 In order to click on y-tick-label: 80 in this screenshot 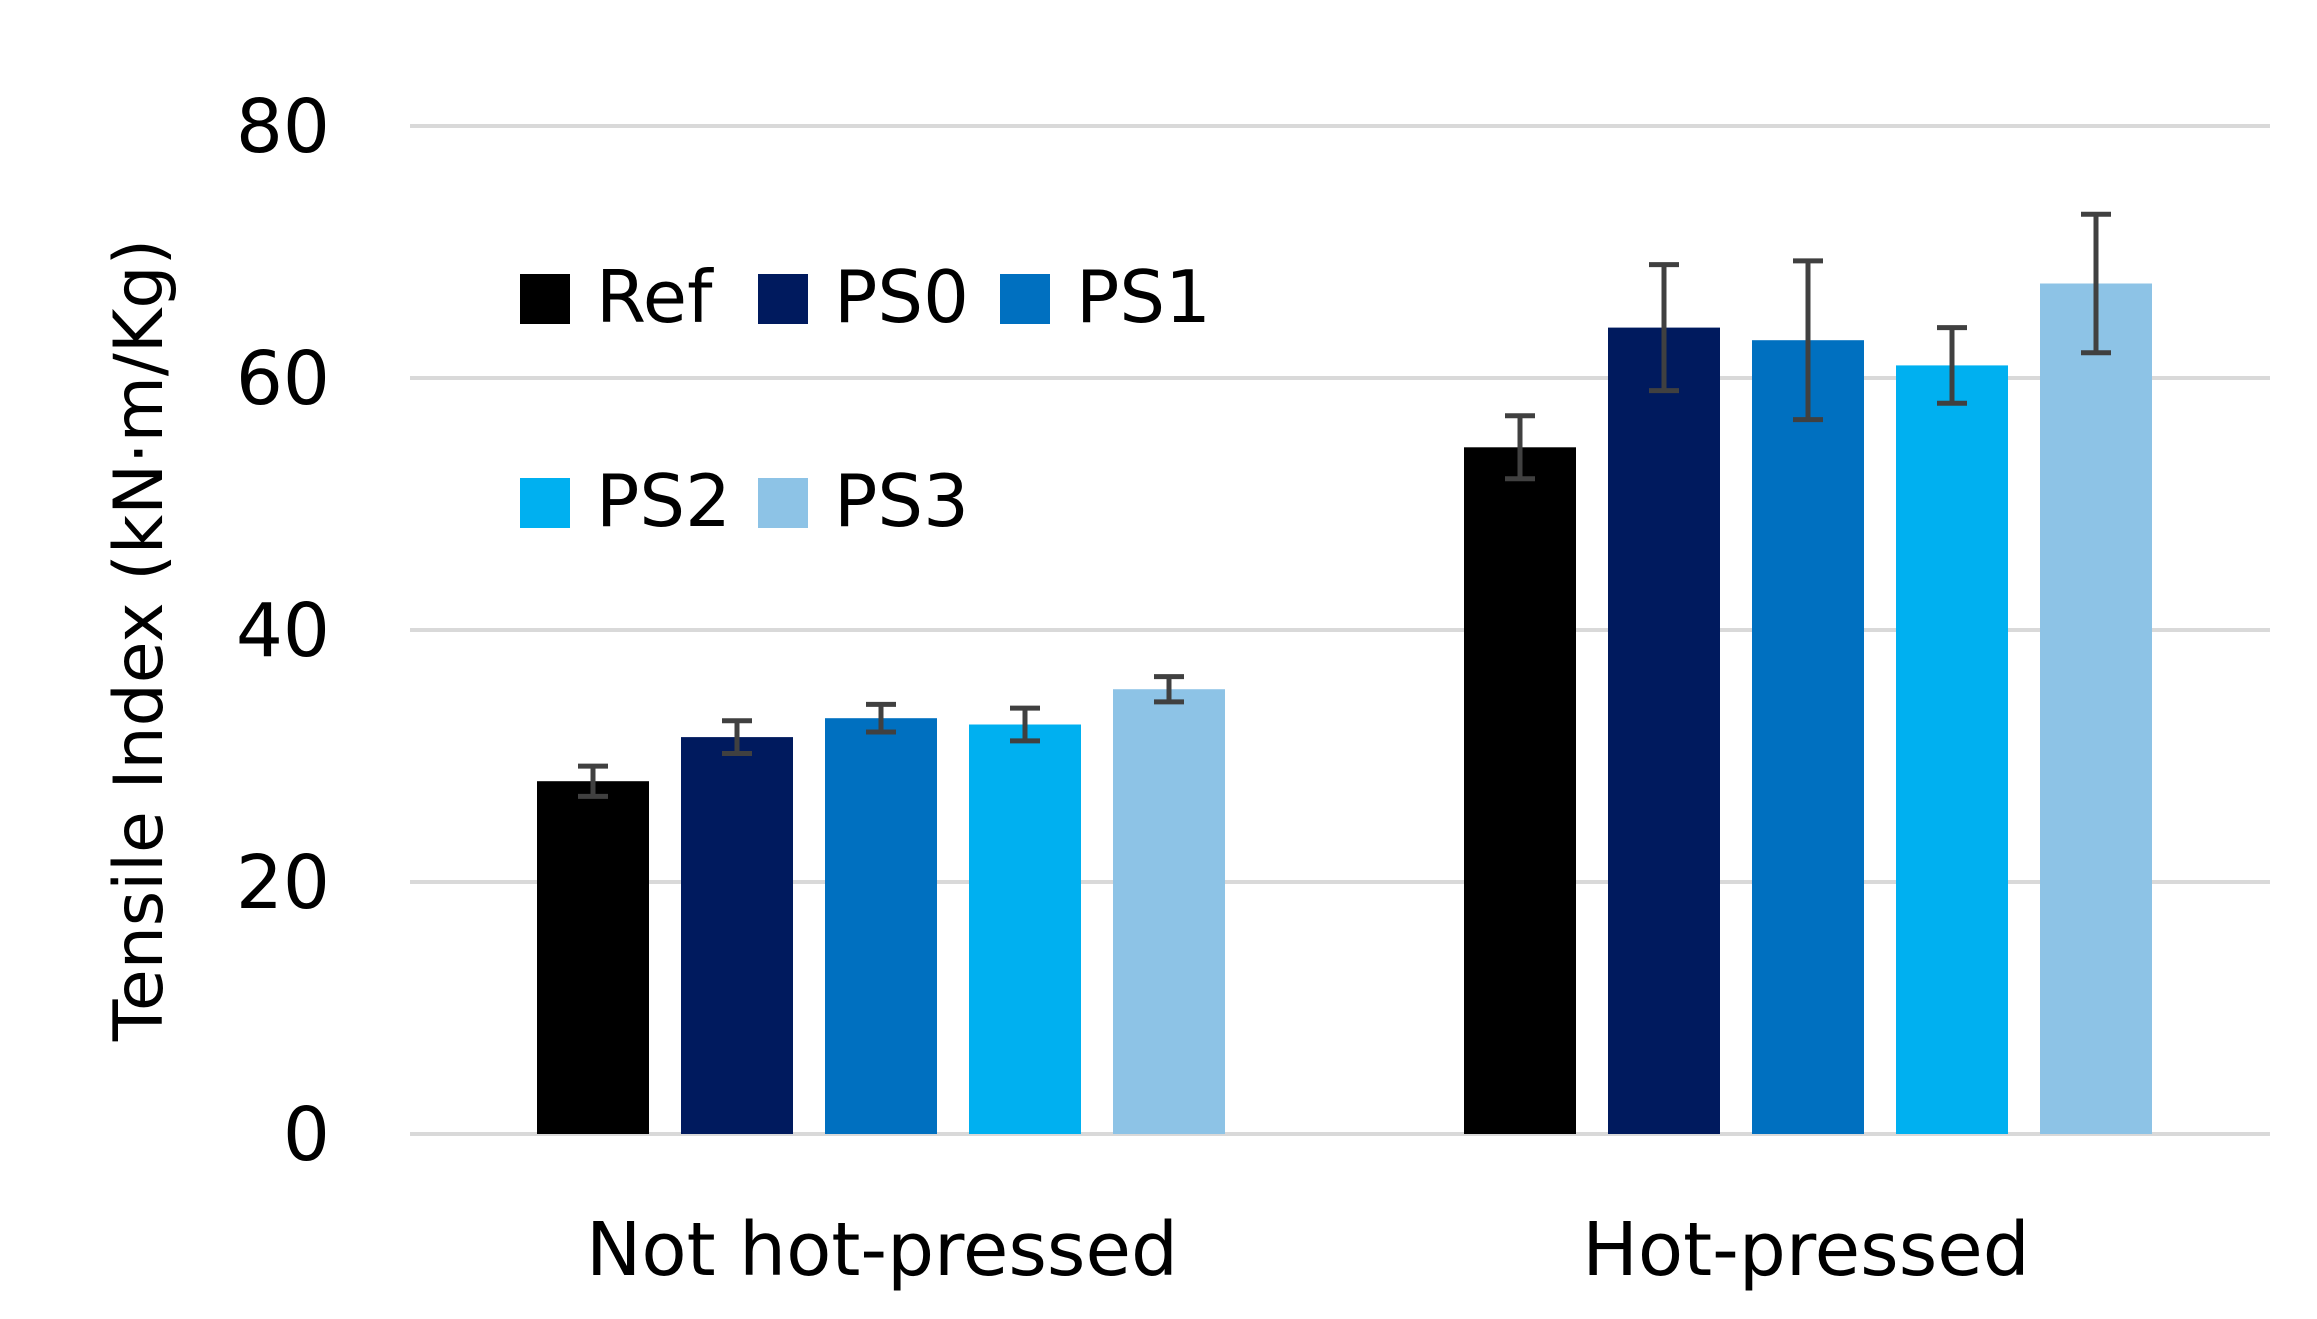, I will do `click(283, 127)`.